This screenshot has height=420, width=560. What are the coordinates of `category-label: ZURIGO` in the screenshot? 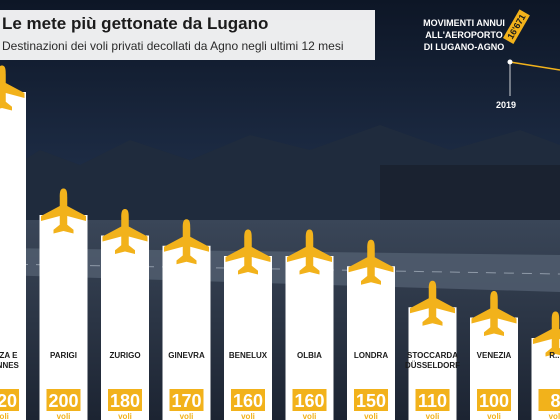 It's located at (124, 355).